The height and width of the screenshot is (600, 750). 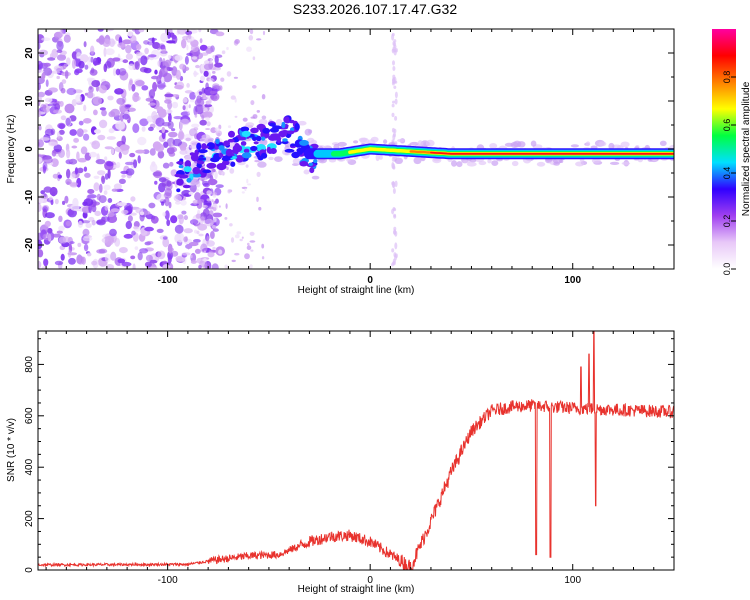 What do you see at coordinates (423, 158) in the screenshot?
I see `heatmap-ridge` at bounding box center [423, 158].